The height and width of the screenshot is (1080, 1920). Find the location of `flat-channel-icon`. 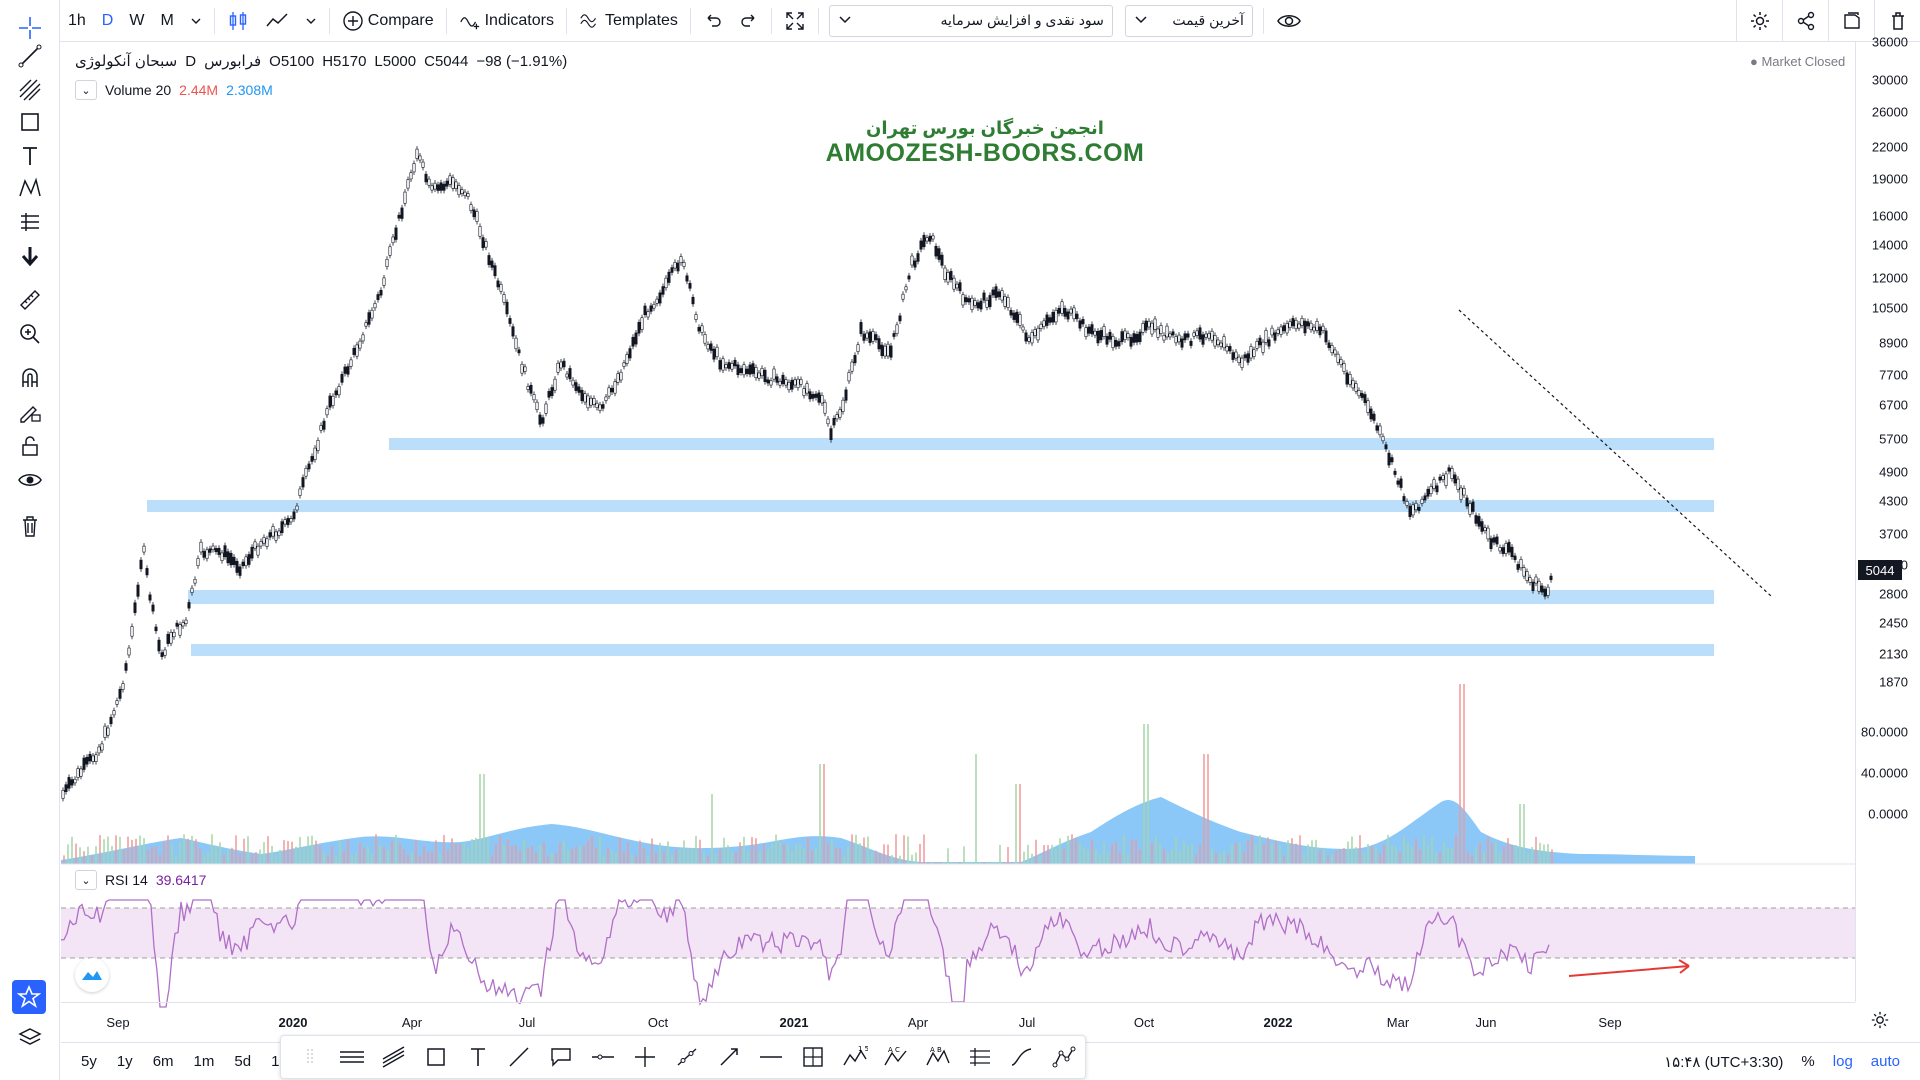

flat-channel-icon is located at coordinates (394, 1057).